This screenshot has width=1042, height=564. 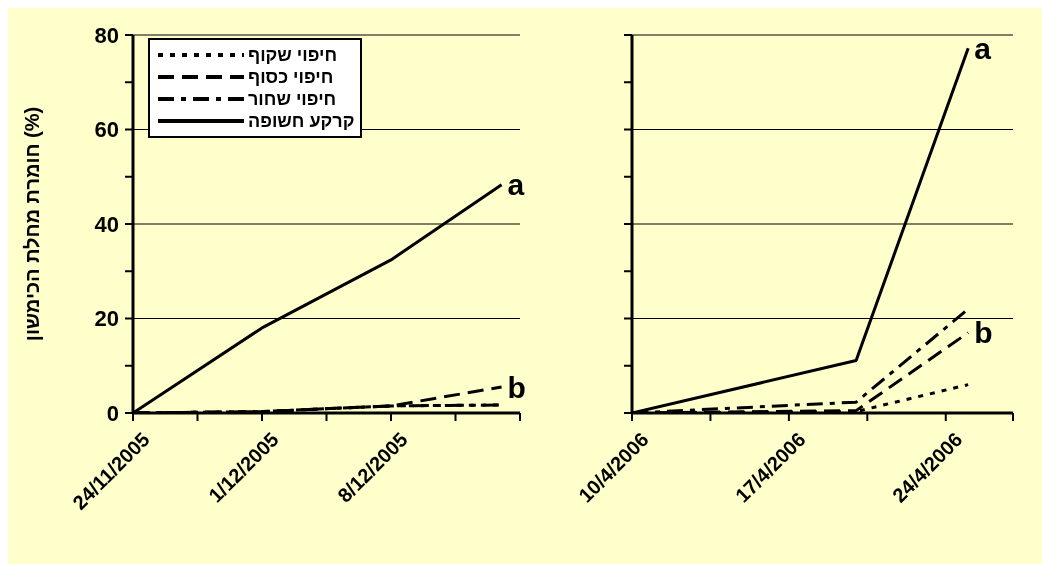 What do you see at coordinates (301, 121) in the screenshot?
I see `legend-label: קרקע חשופה` at bounding box center [301, 121].